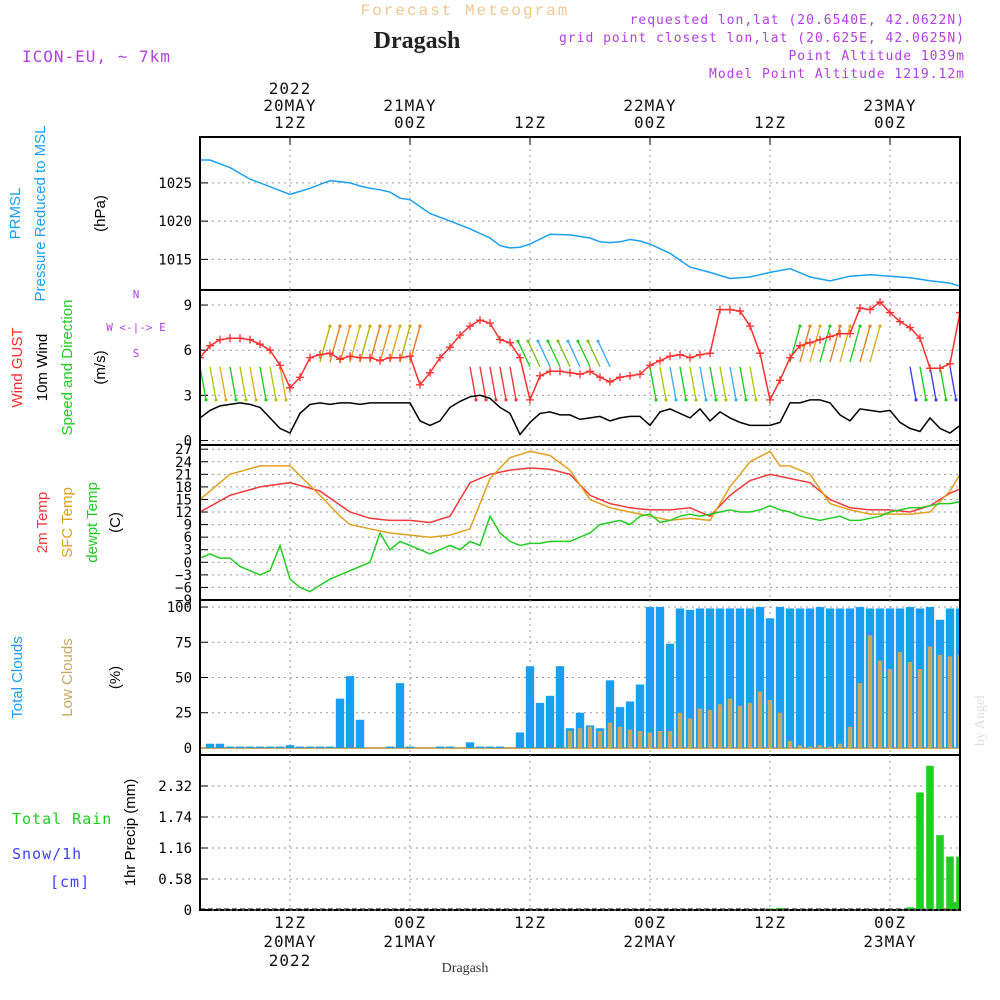  What do you see at coordinates (797, 20) in the screenshot?
I see `requested-coords: requested lon,lat (20.6540E, 42.0622N)` at bounding box center [797, 20].